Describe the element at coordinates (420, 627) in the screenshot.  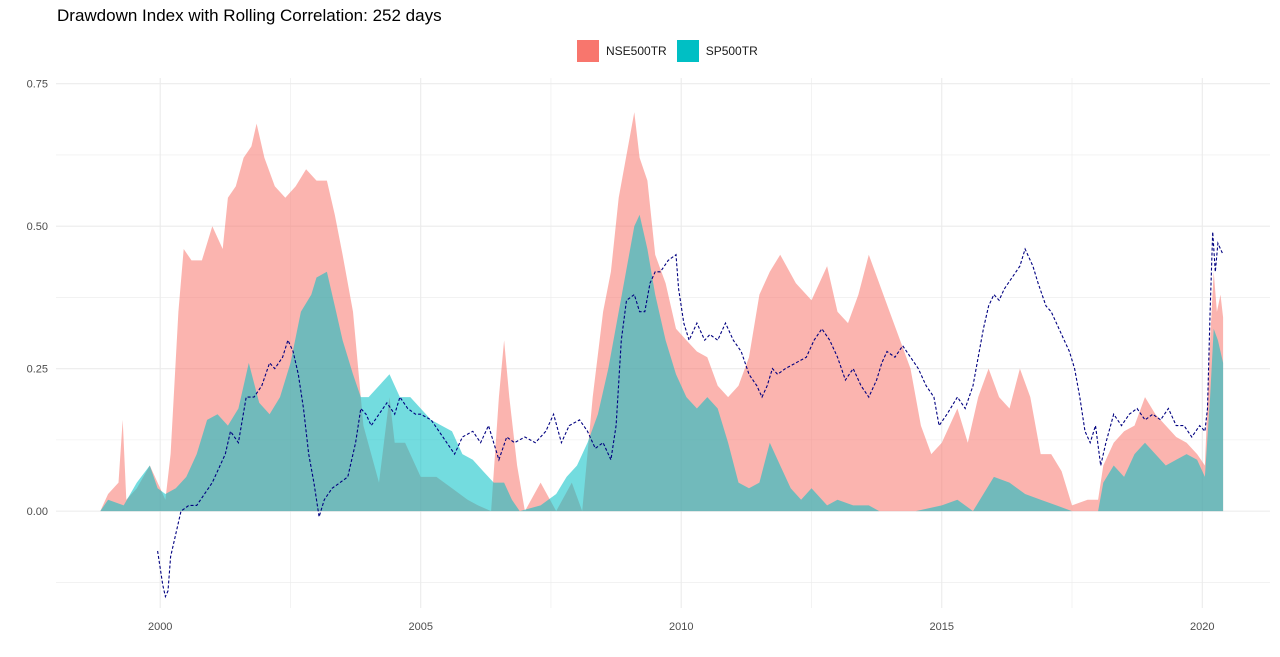
I see `x-tick-label: 2005` at that location.